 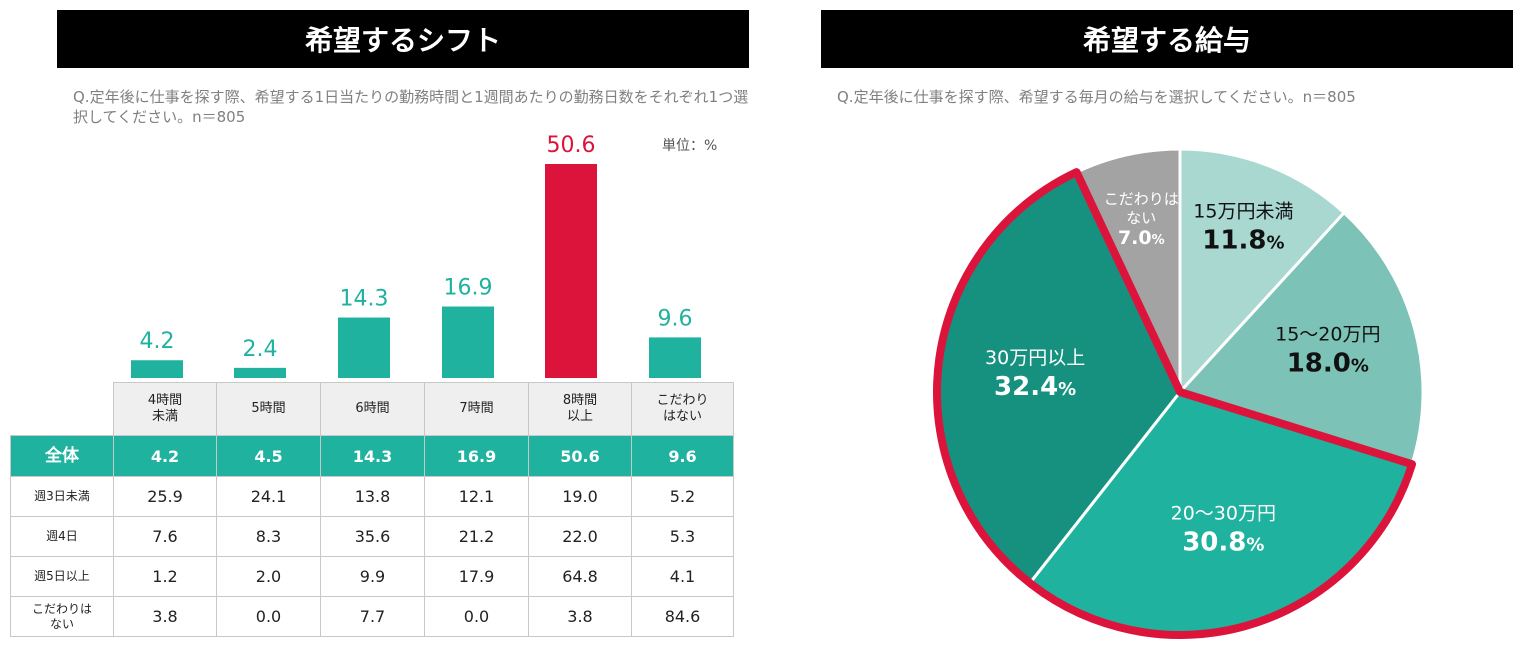 What do you see at coordinates (364, 299) in the screenshot?
I see `bar-value-label: 14.3` at bounding box center [364, 299].